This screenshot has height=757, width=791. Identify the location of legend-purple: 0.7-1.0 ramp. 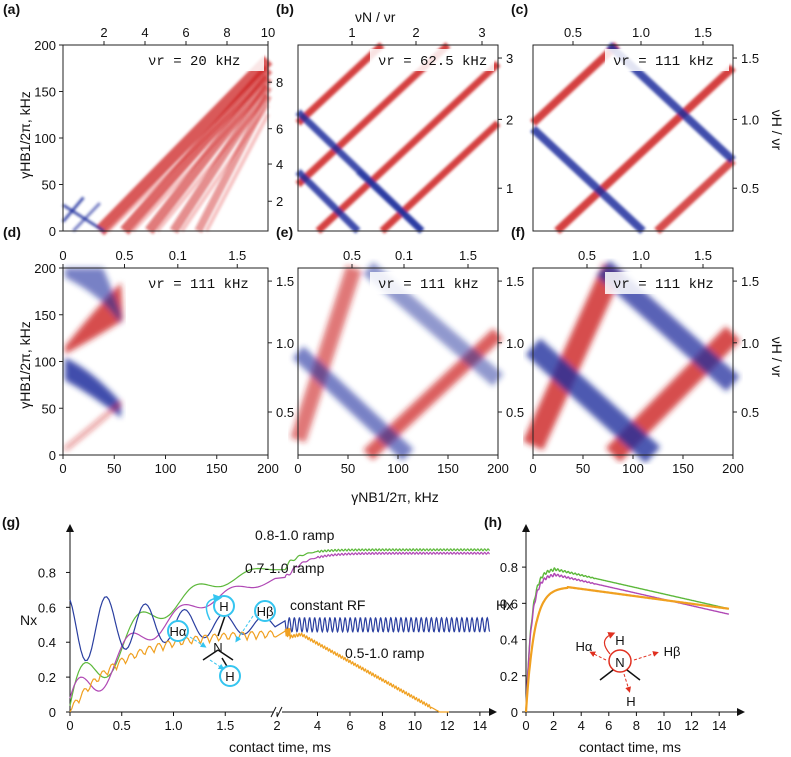
(285, 568).